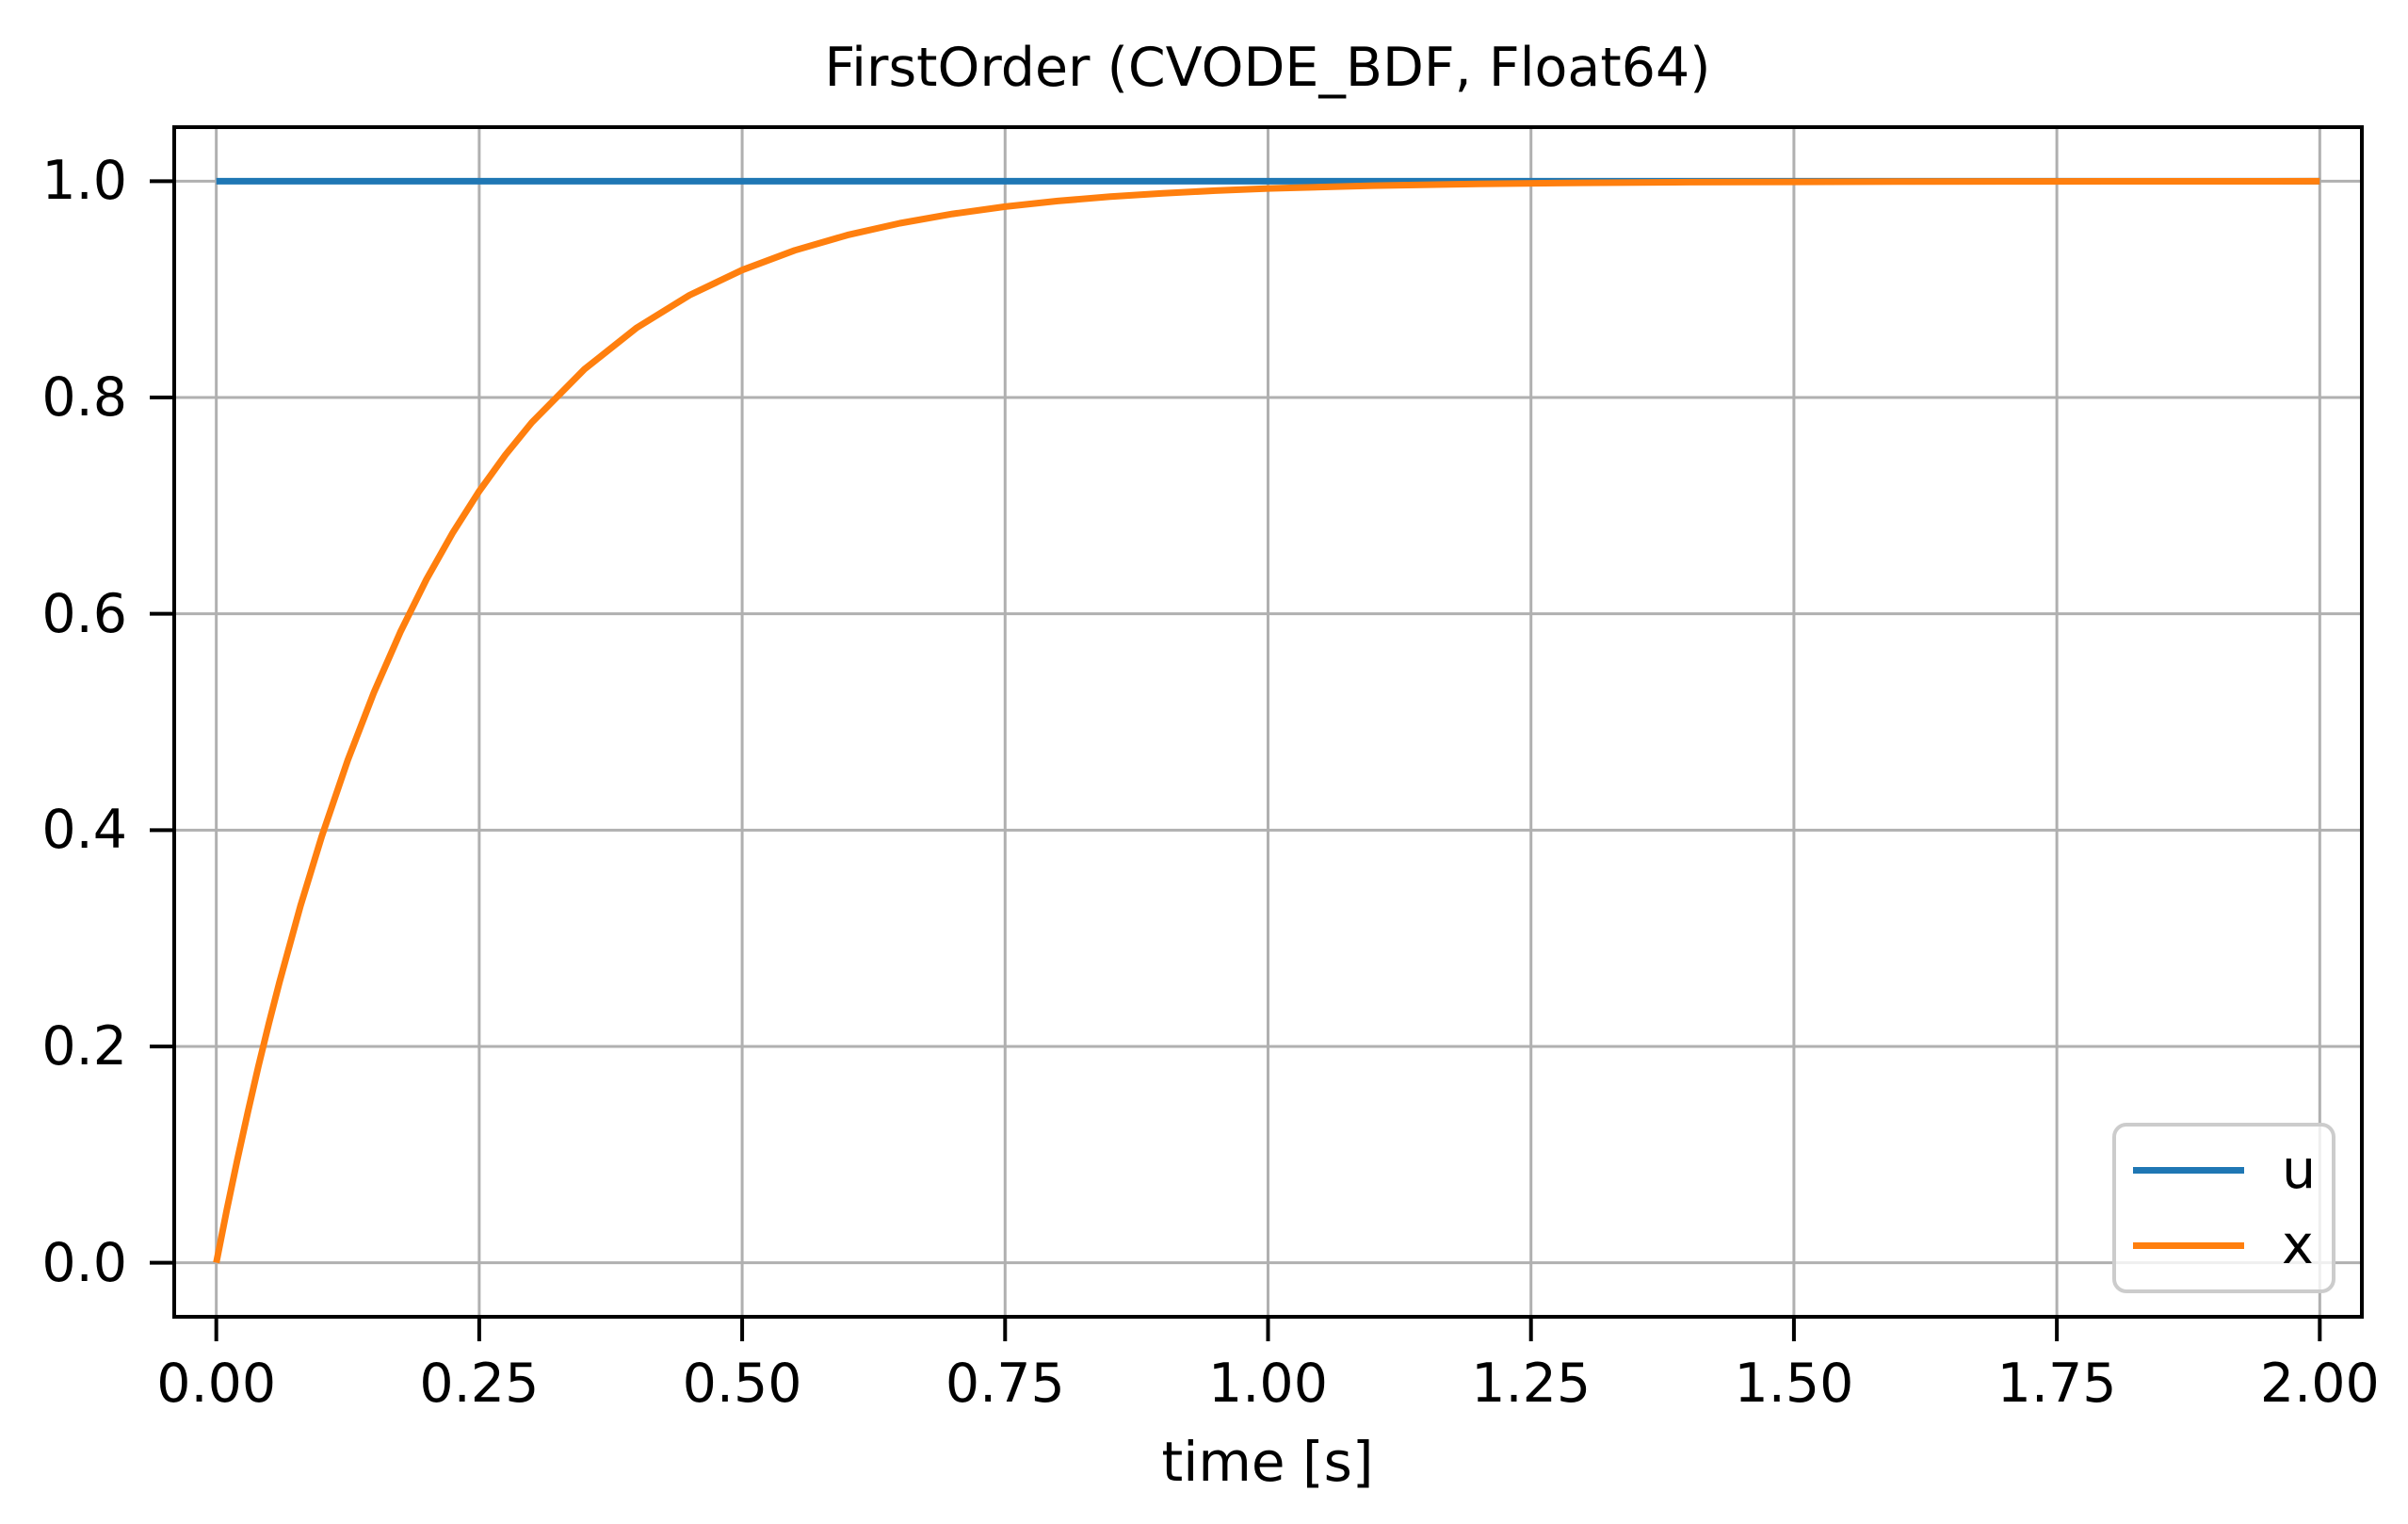 Image resolution: width=2408 pixels, height=1524 pixels. Describe the element at coordinates (1267, 1462) in the screenshot. I see `x-axis-label: time [s]` at that location.